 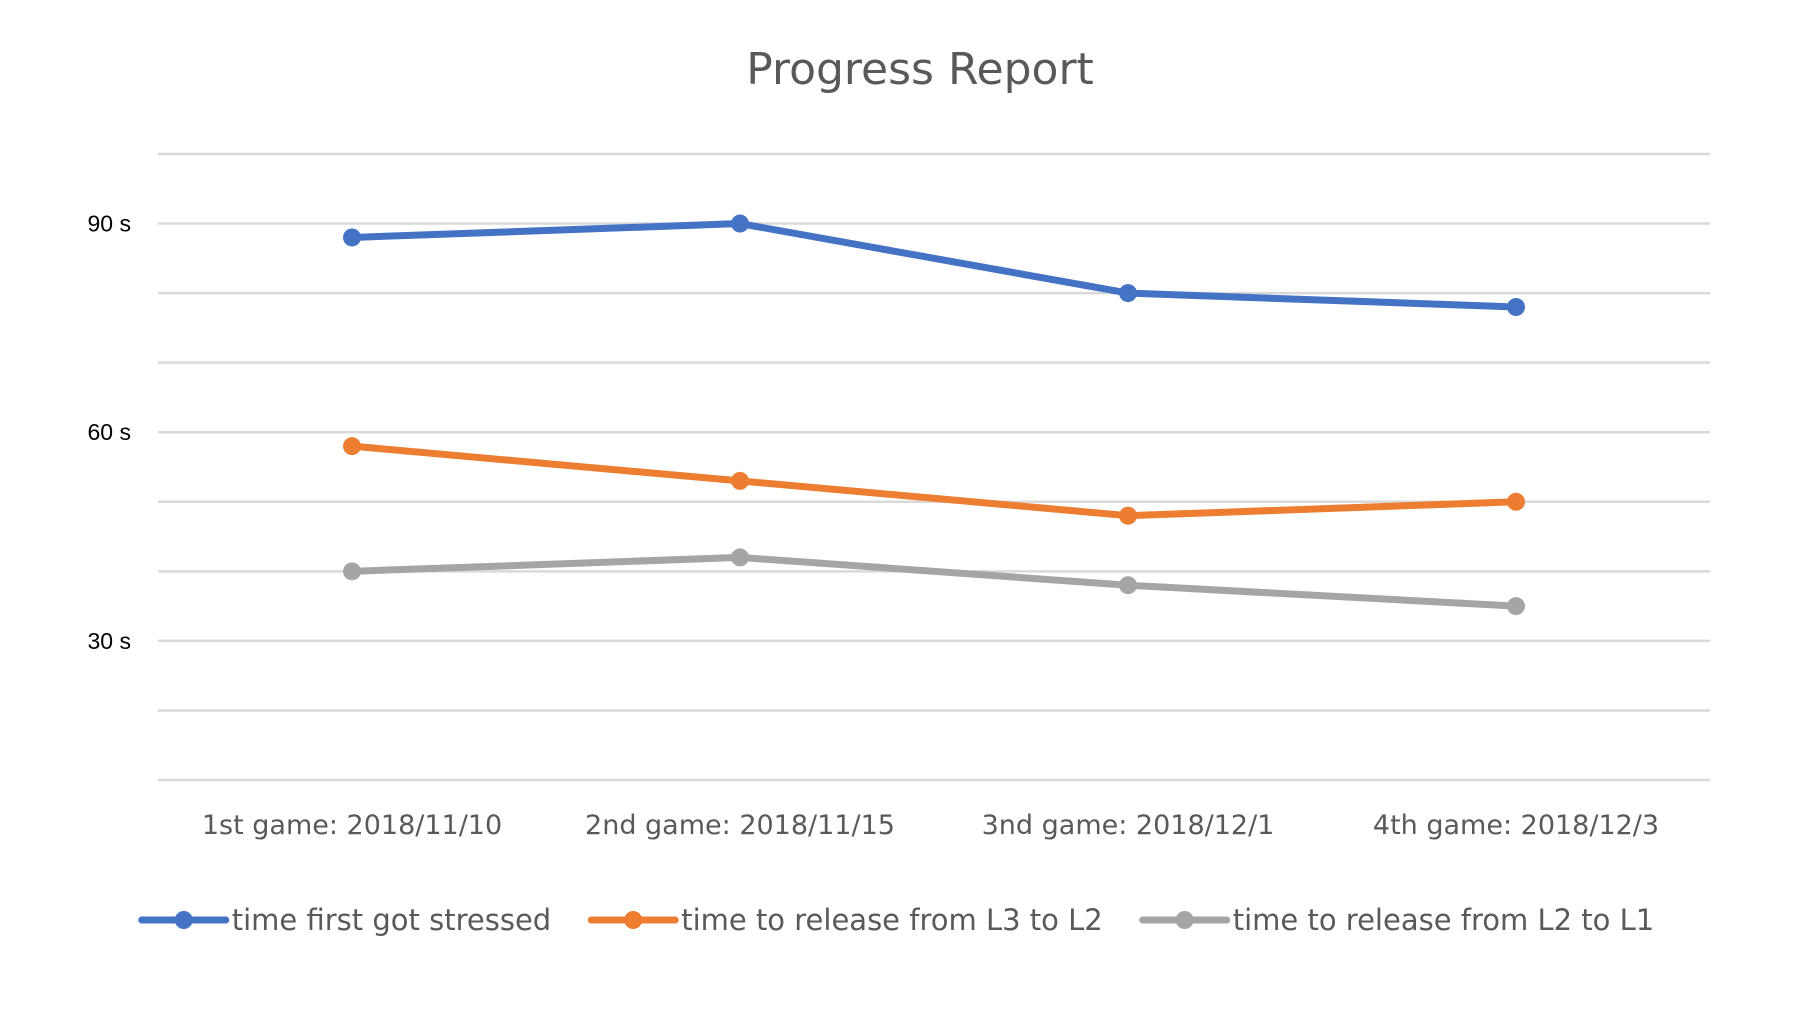 I want to click on legend-label: time to release from L2 to L1, so click(x=1444, y=920).